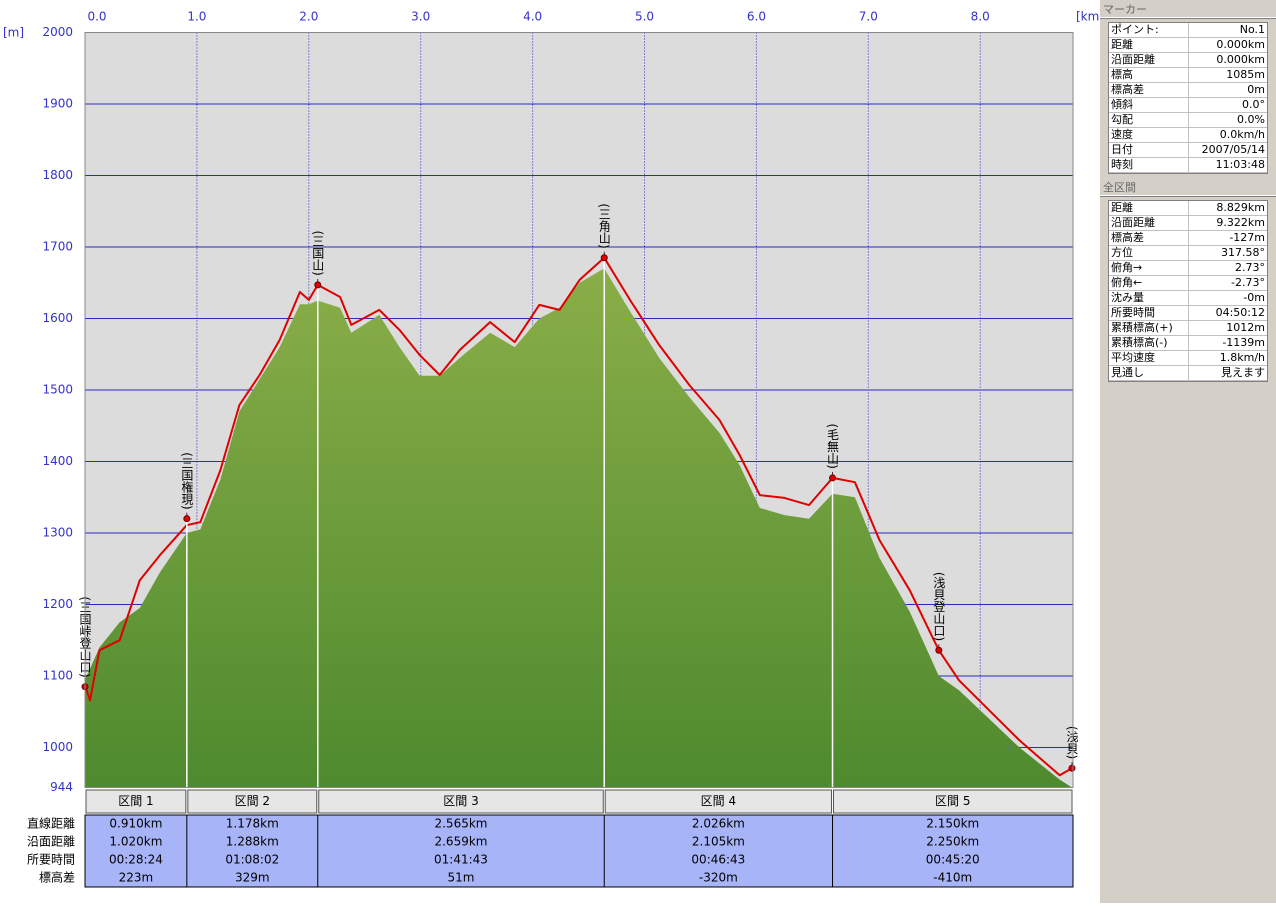 This screenshot has width=1276, height=907. What do you see at coordinates (51, 823) in the screenshot?
I see `row-label: 直線距離` at bounding box center [51, 823].